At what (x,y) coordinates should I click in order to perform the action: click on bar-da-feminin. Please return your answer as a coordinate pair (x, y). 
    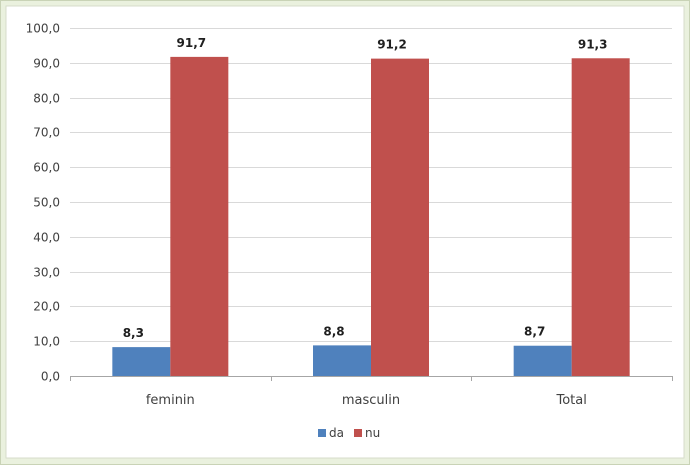
    Looking at the image, I should click on (141, 361).